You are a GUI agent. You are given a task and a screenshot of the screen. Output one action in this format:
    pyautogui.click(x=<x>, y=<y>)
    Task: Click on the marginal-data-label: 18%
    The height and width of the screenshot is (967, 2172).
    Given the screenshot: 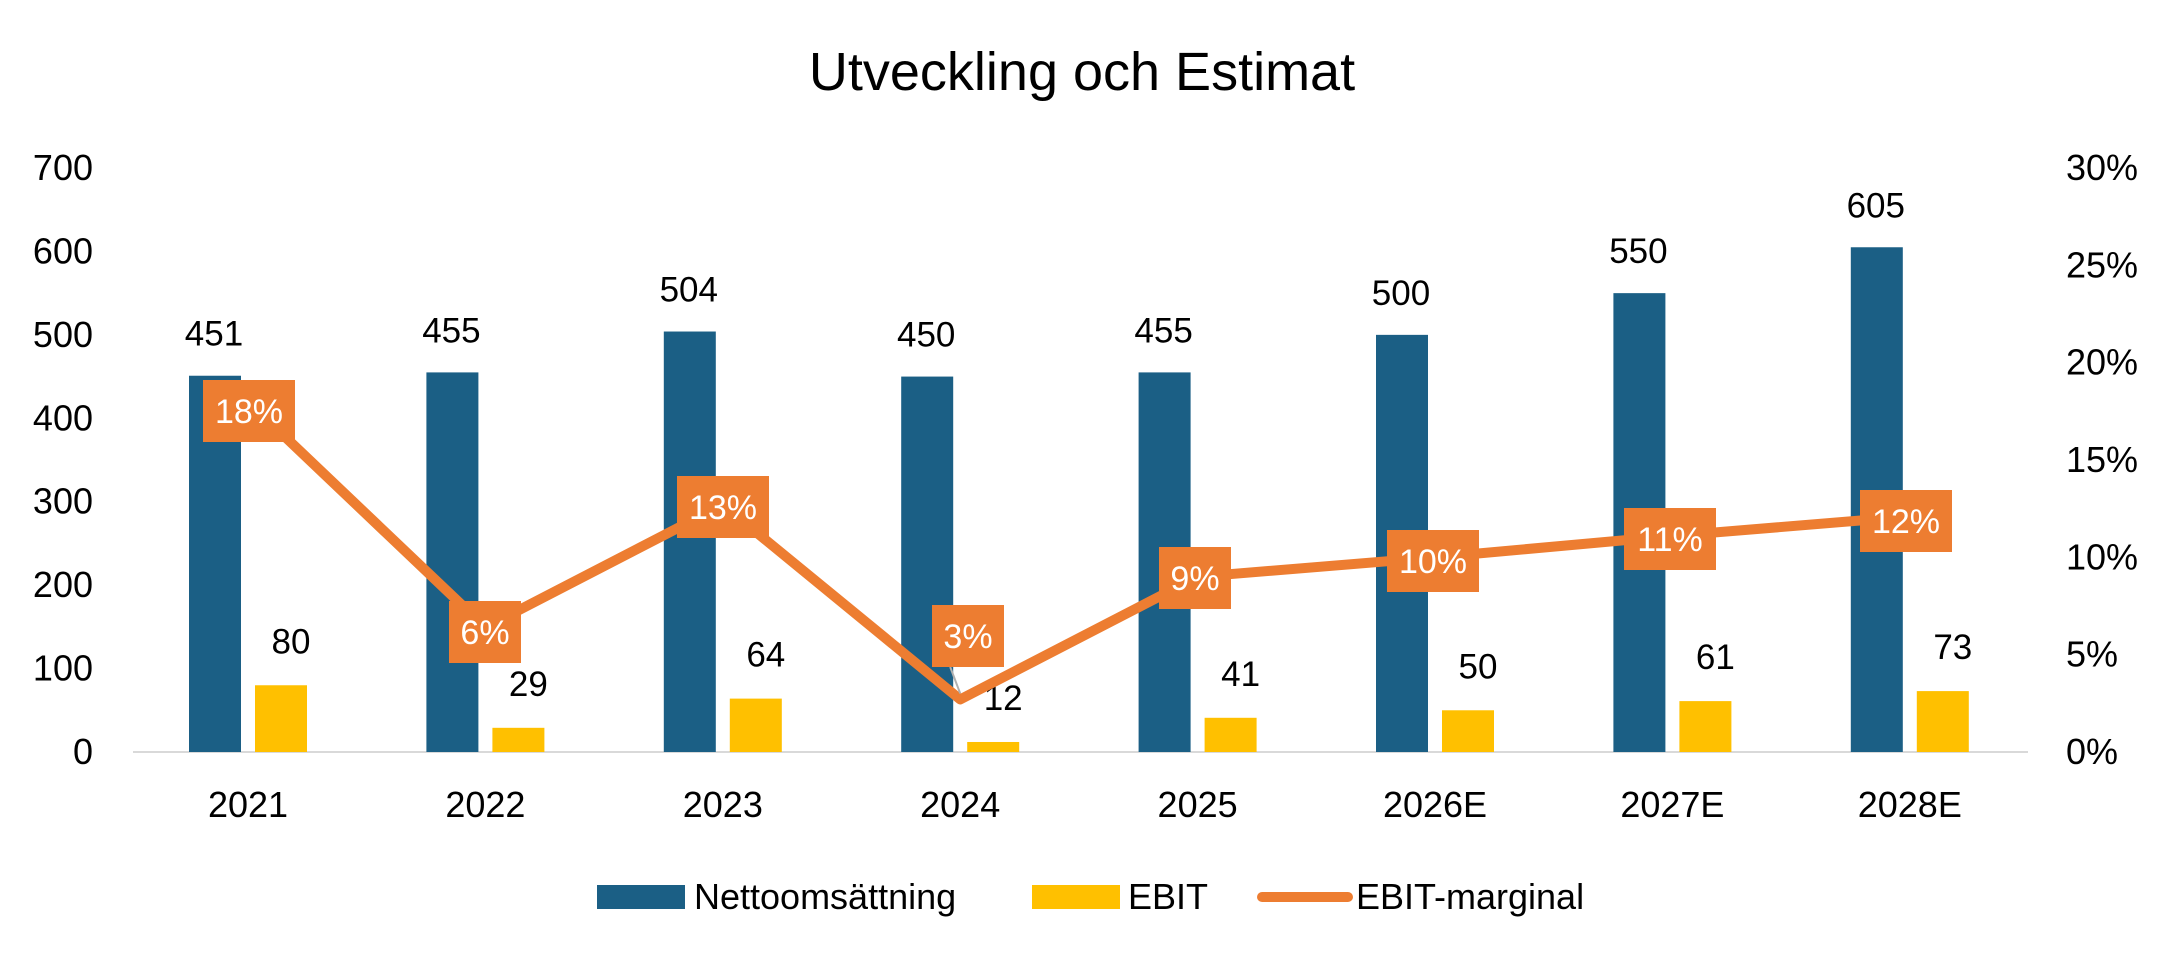 What is the action you would take?
    pyautogui.click(x=249, y=412)
    